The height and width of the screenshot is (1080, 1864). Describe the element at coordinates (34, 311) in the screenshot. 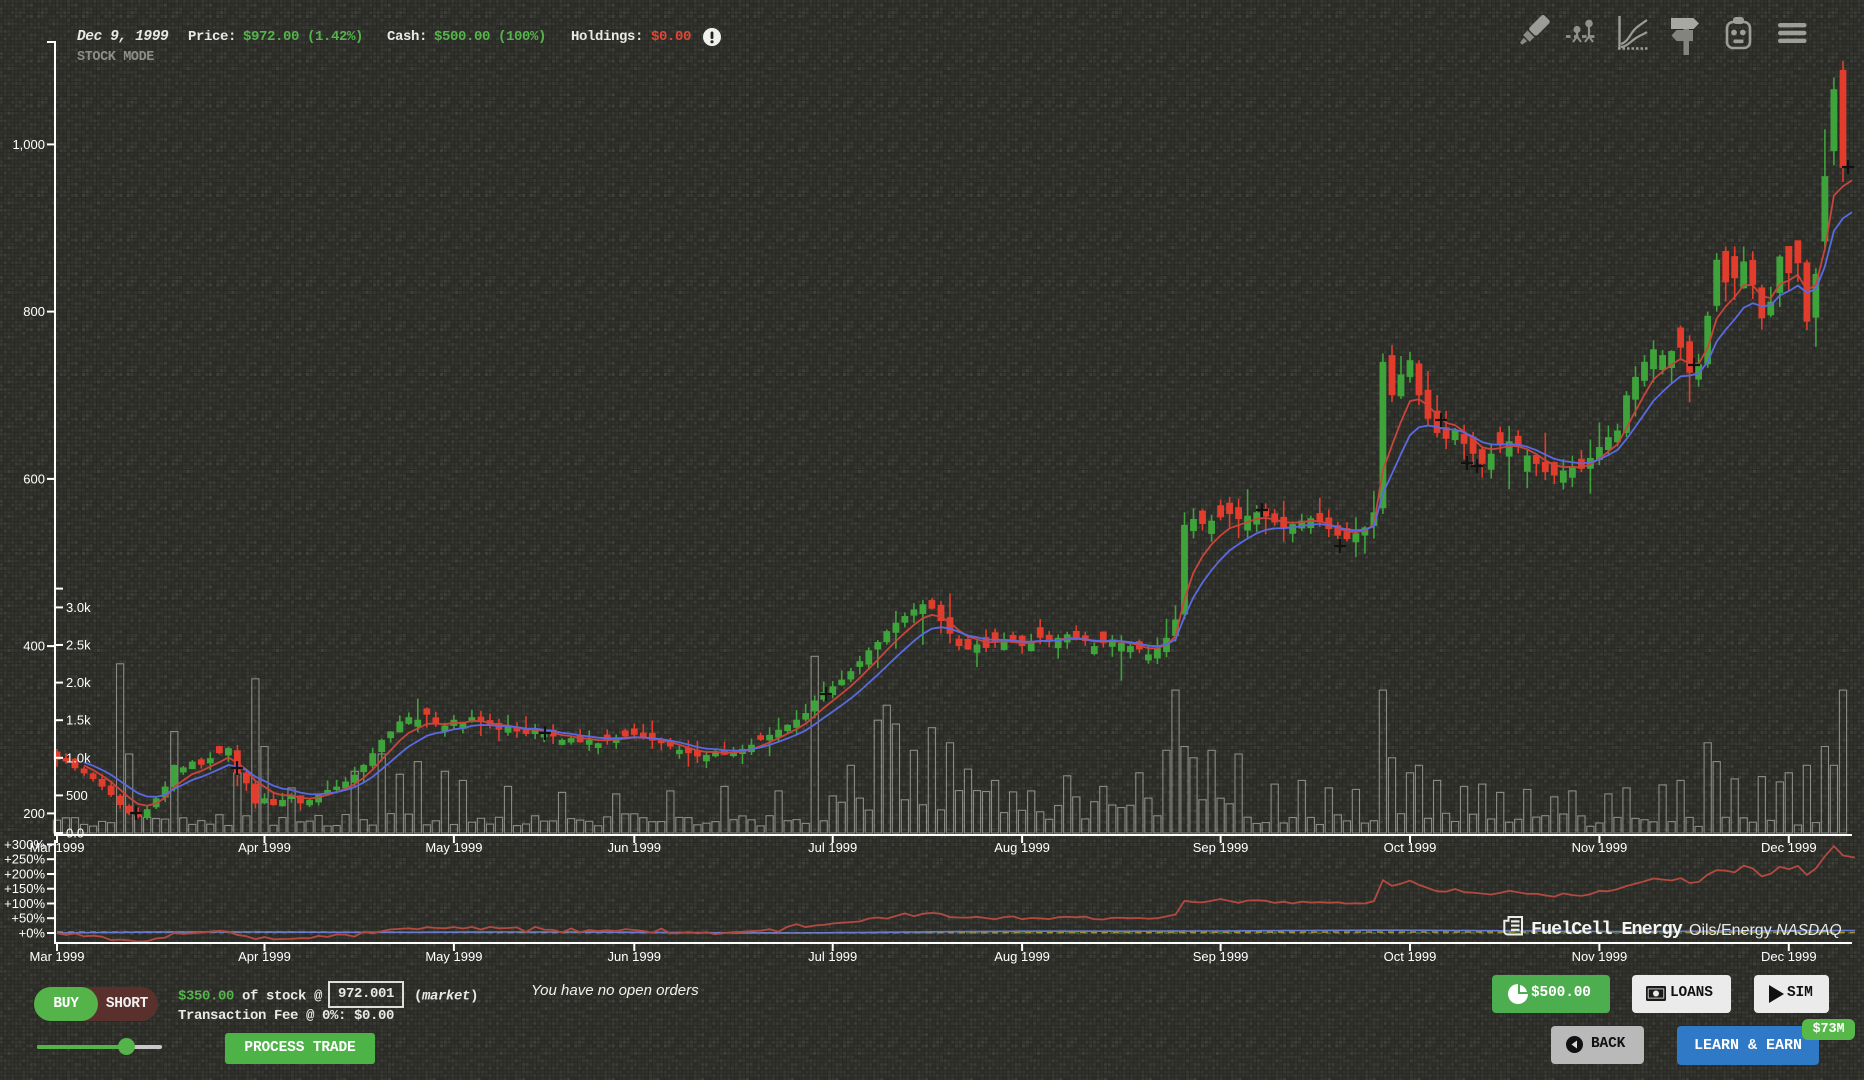

I see `svg-text: 800` at that location.